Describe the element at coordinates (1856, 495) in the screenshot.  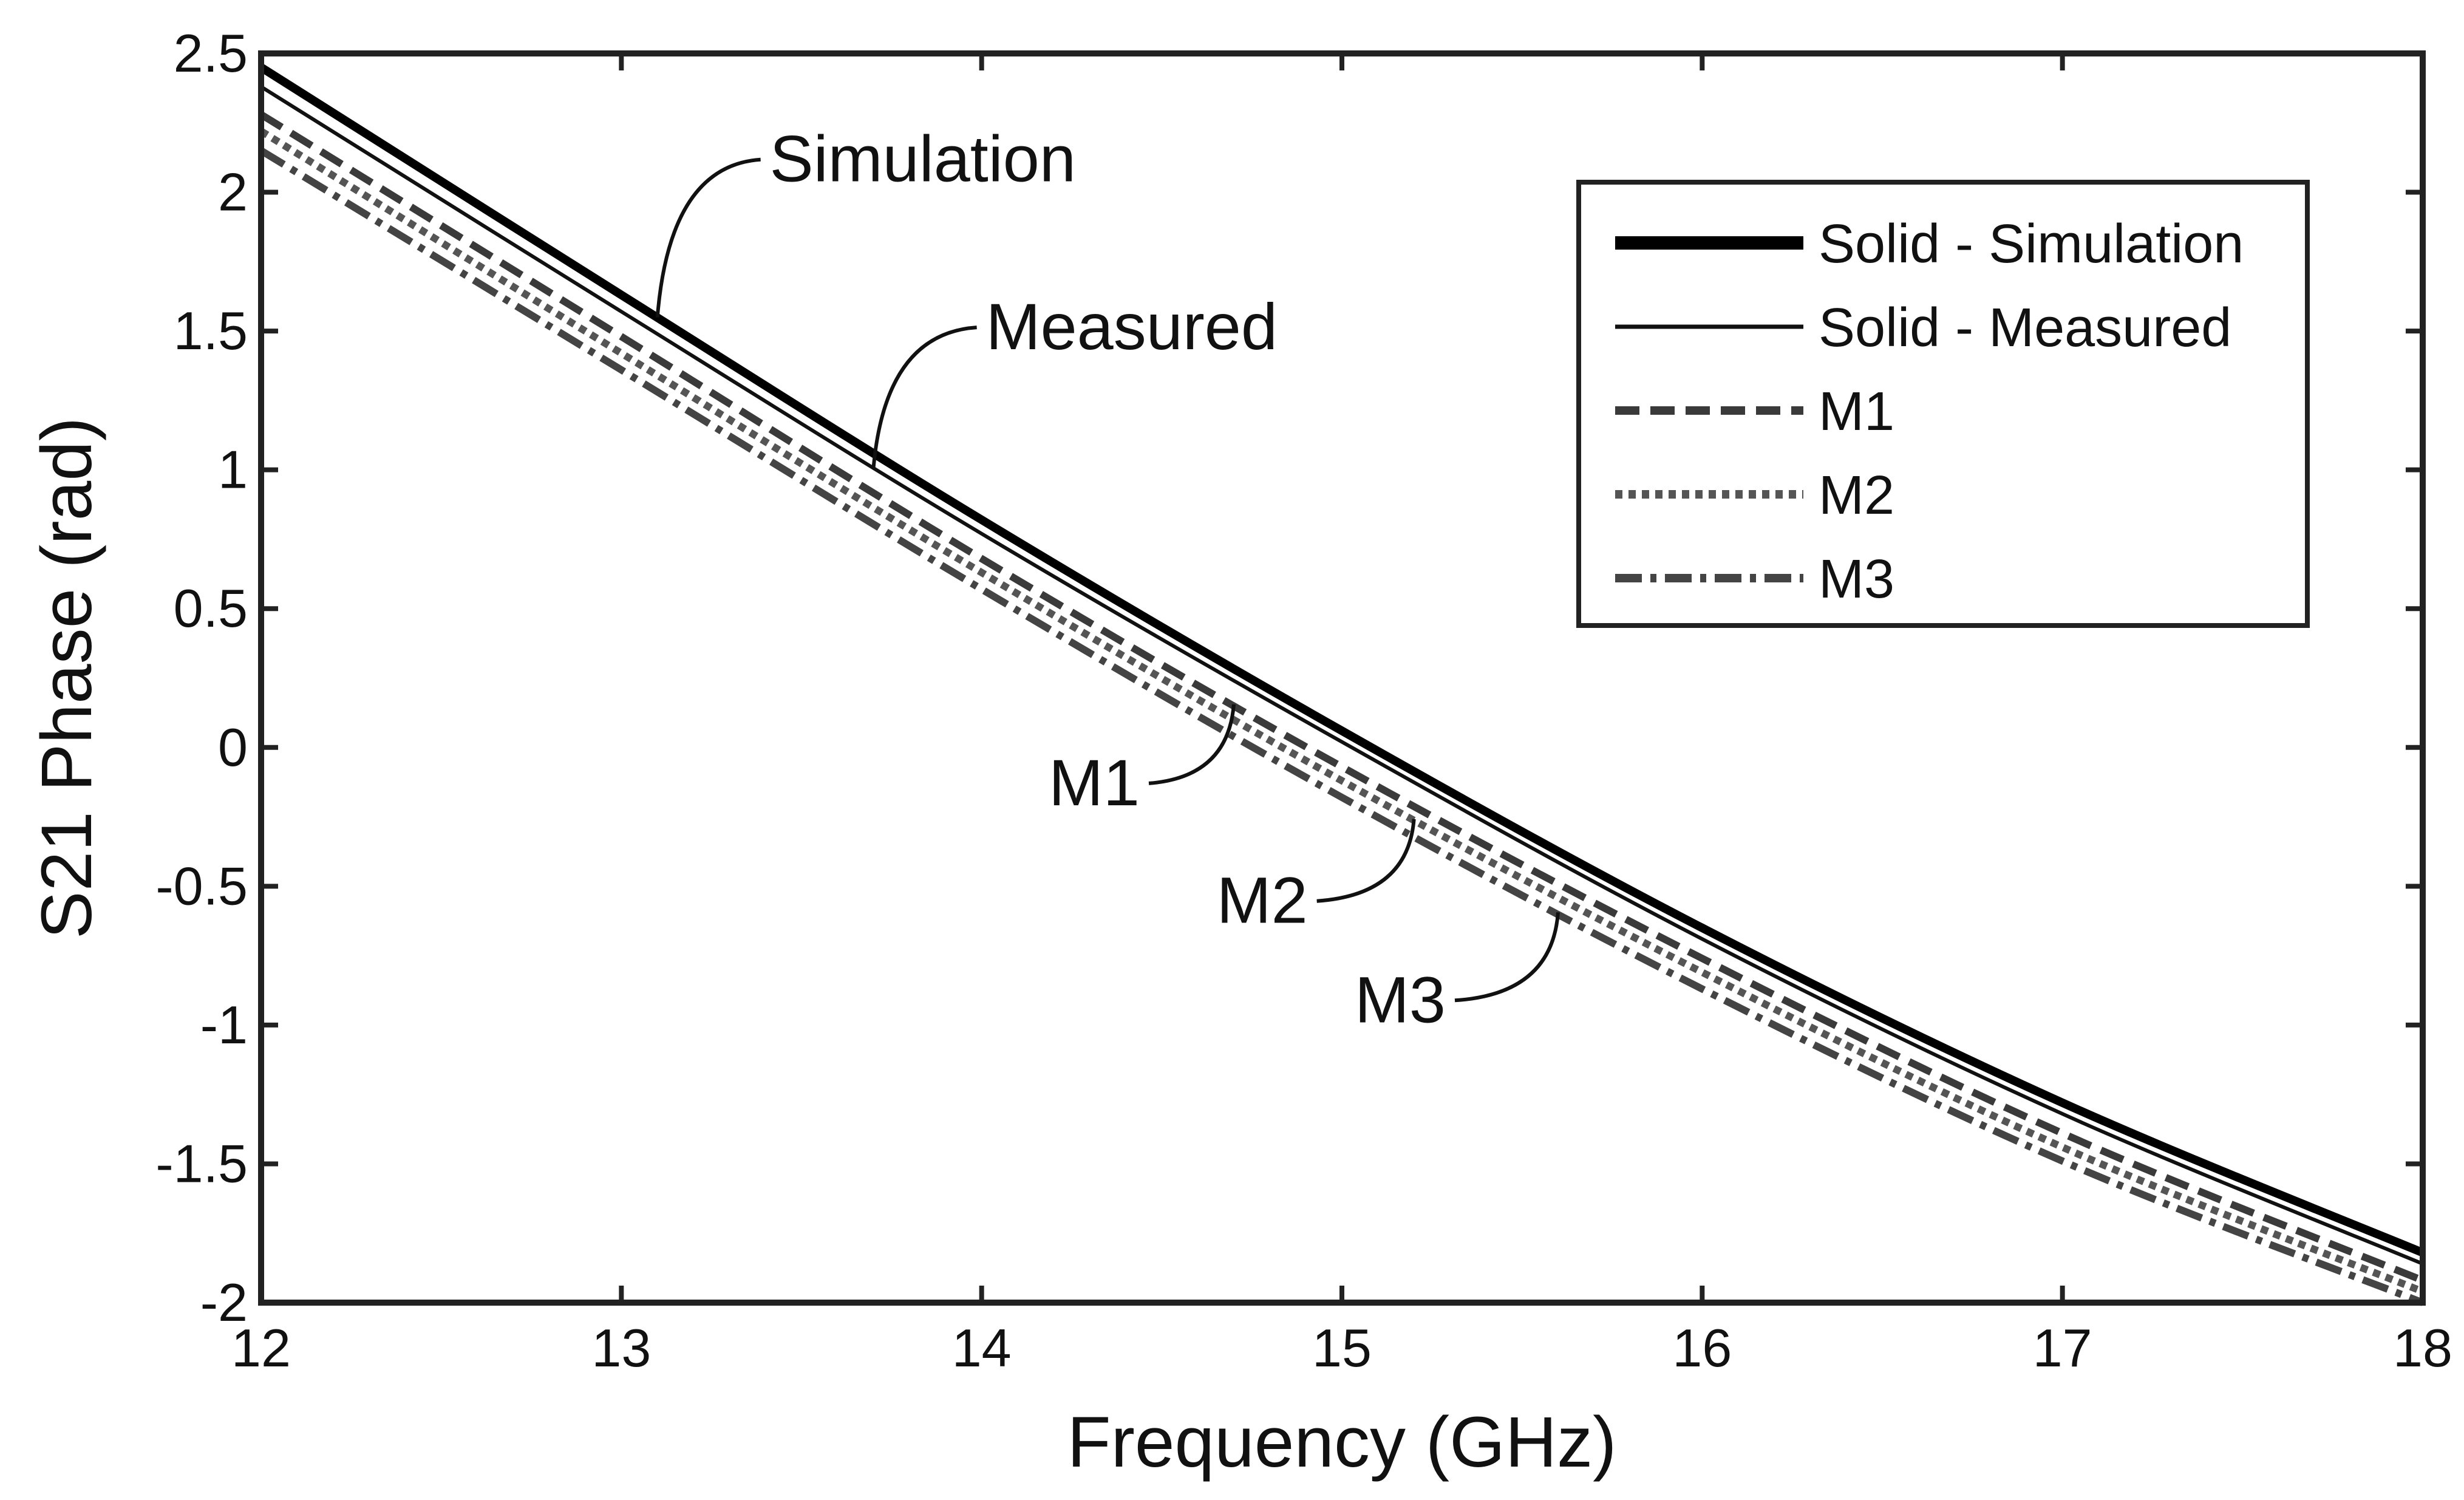
I see `legend-label: M2` at that location.